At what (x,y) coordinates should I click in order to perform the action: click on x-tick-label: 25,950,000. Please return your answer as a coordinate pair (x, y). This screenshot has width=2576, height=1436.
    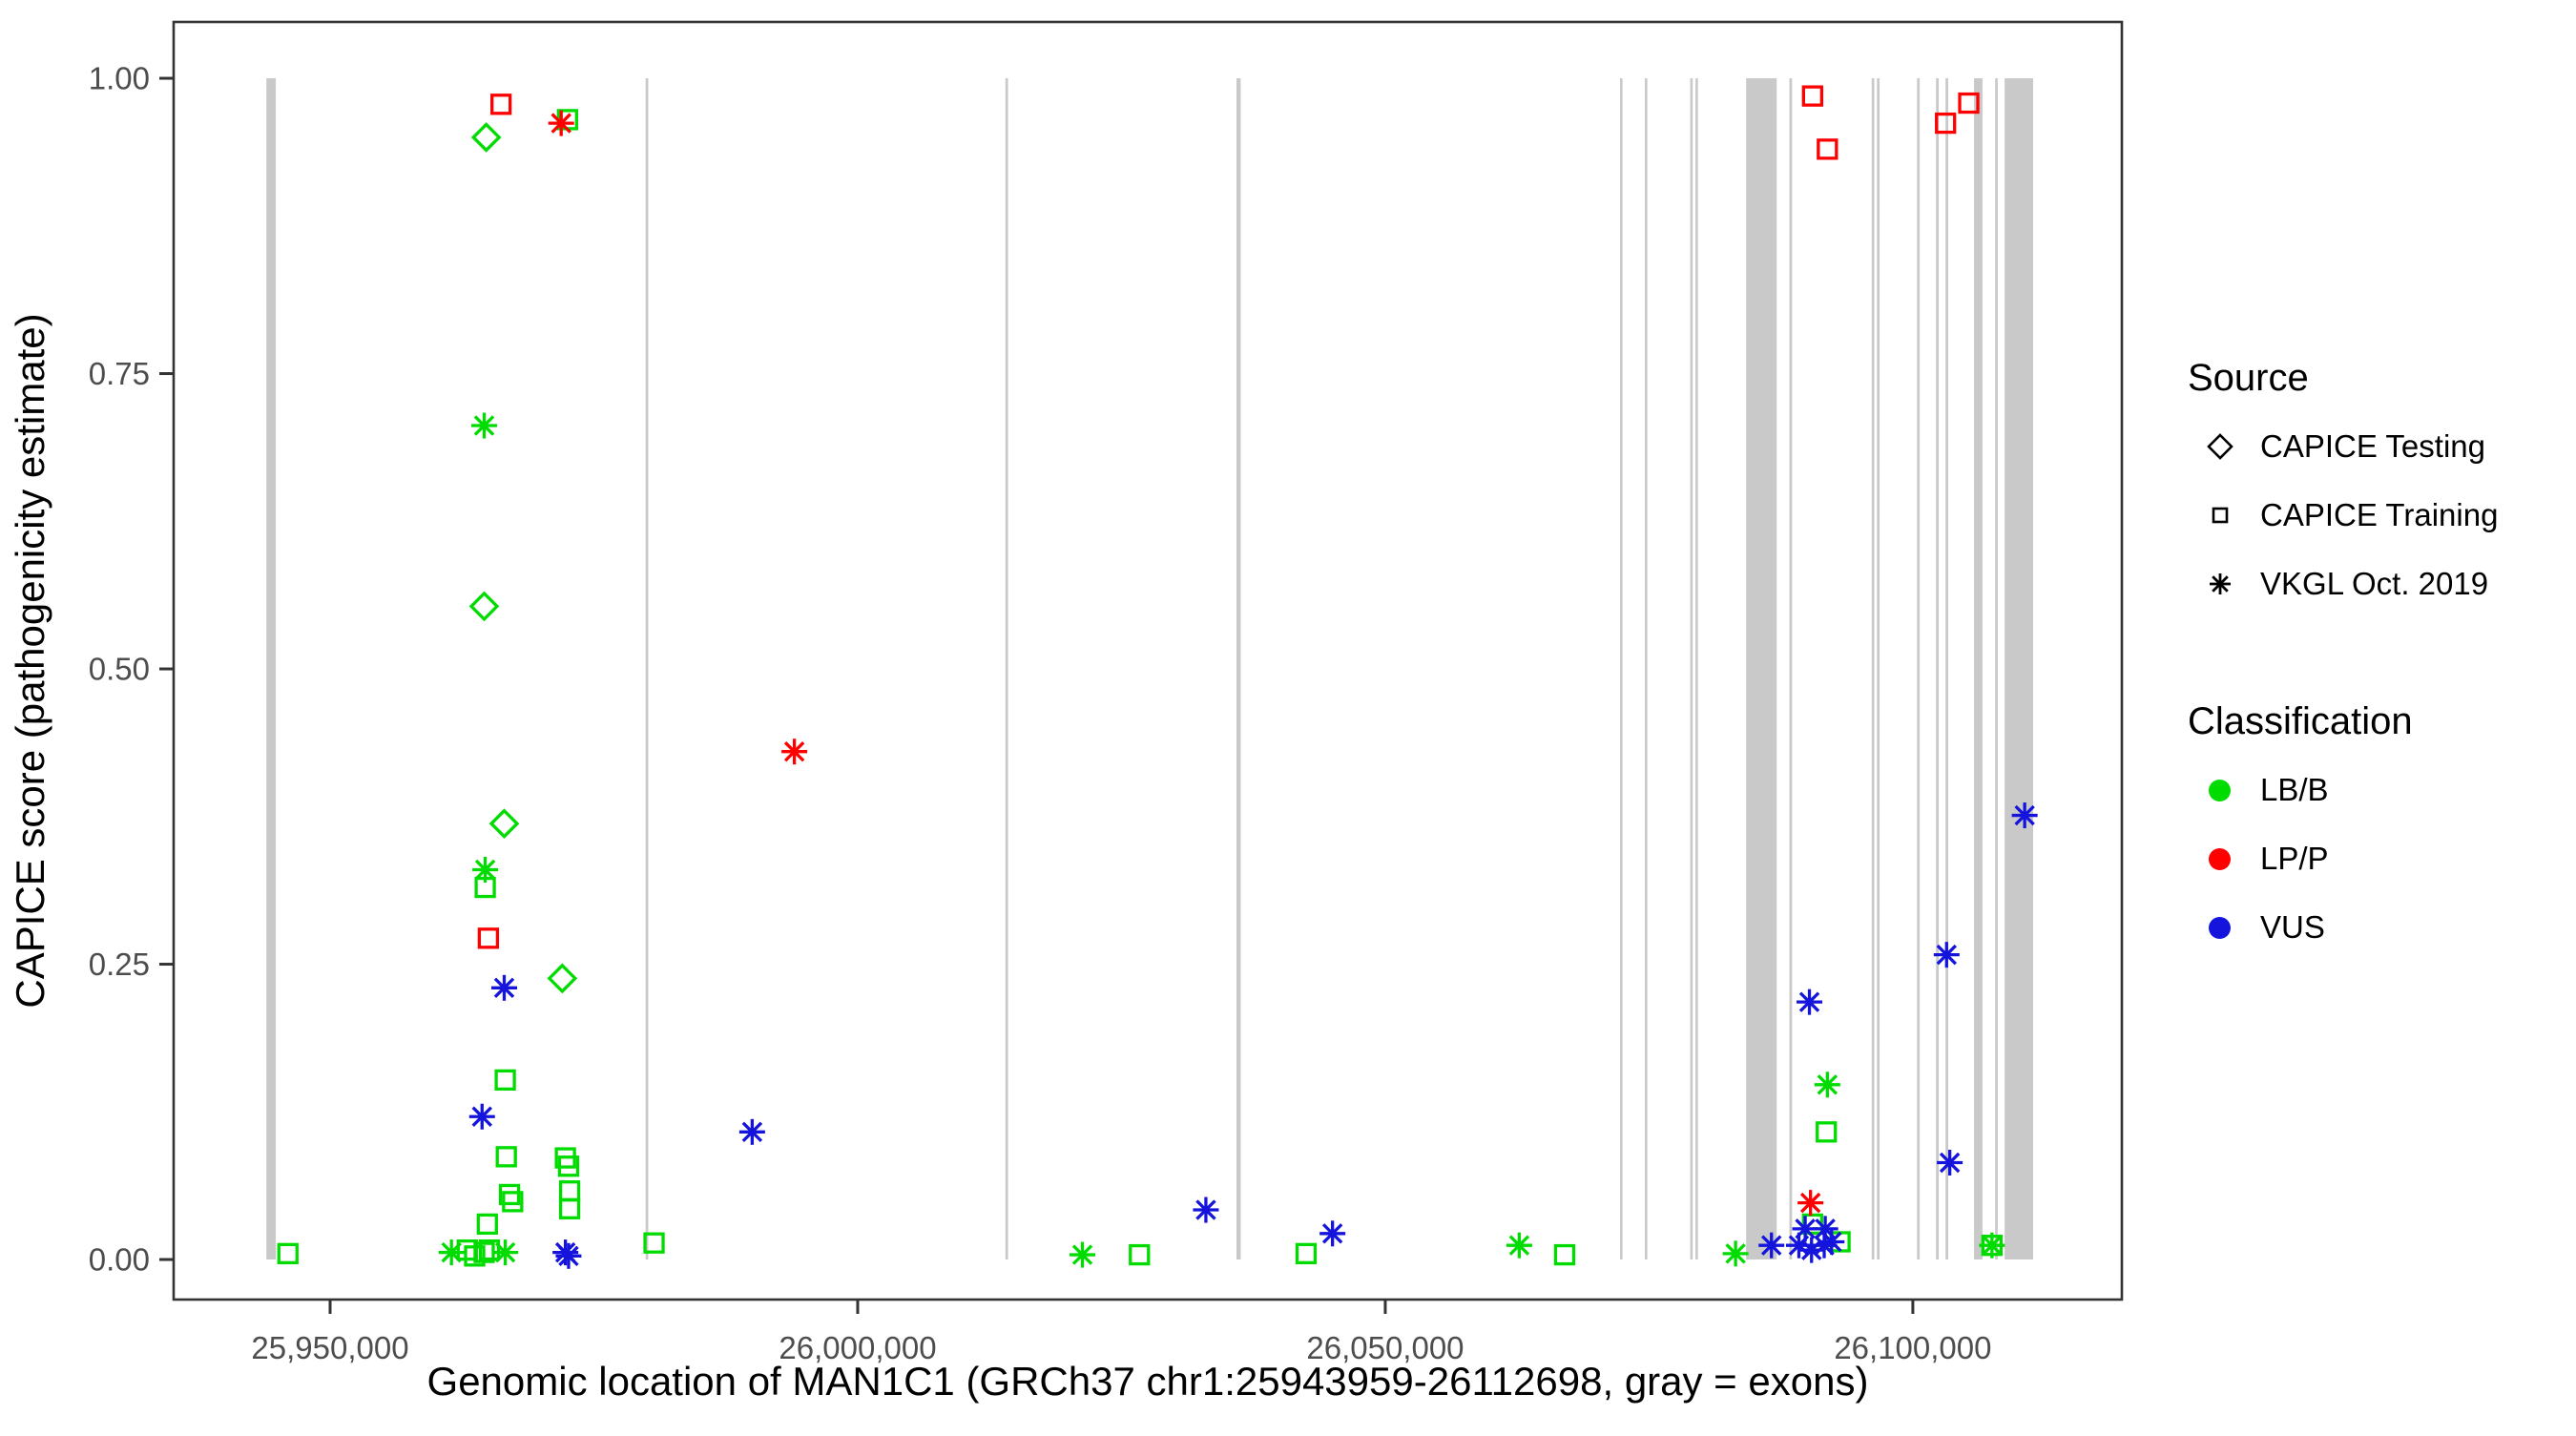
    Looking at the image, I should click on (329, 1347).